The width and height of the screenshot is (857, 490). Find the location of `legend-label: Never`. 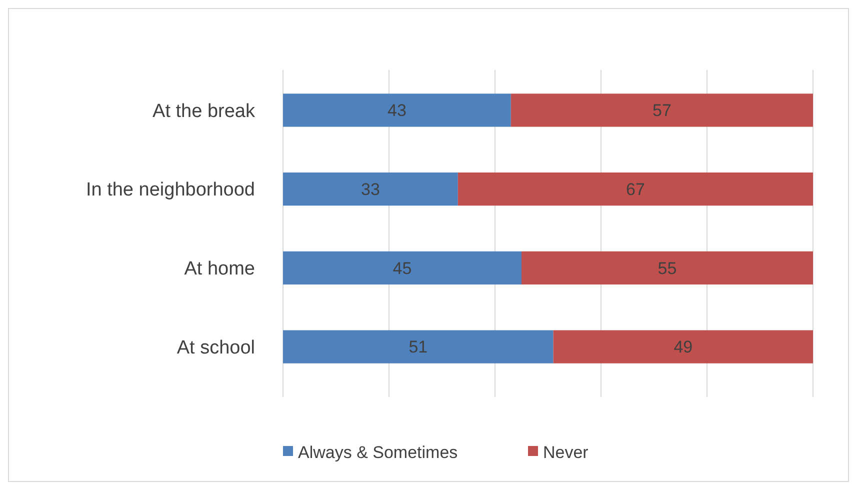

legend-label: Never is located at coordinates (566, 452).